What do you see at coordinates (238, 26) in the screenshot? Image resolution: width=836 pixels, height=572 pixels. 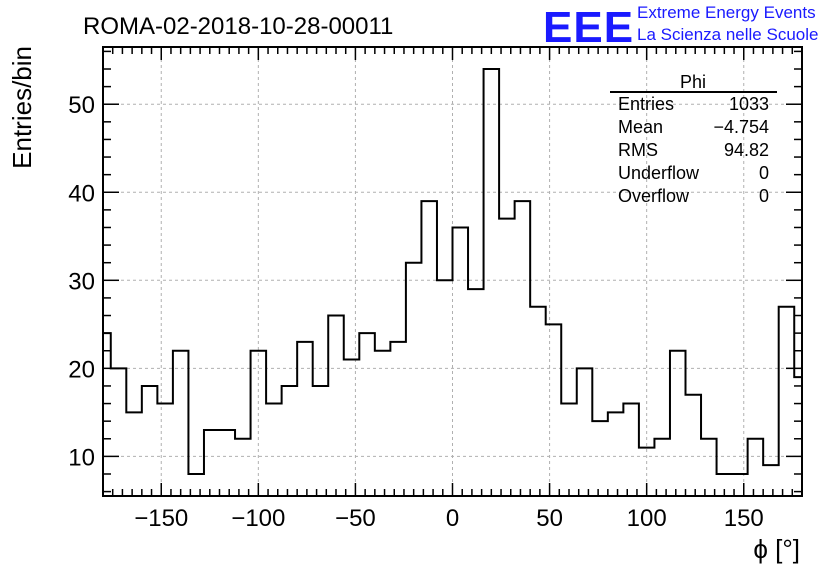 I see `chart-title: ROMA-02-2018-10-28-00011` at bounding box center [238, 26].